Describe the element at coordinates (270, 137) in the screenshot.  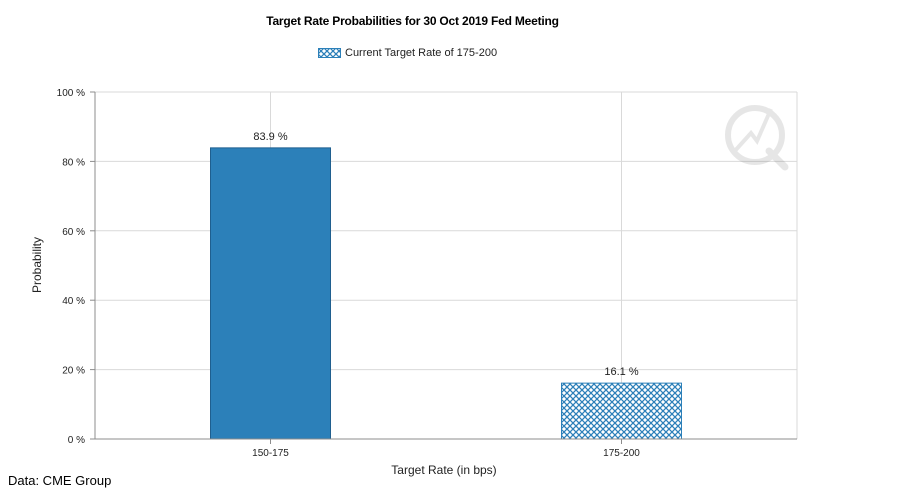
I see `bar-value-label: 83.9 %` at that location.